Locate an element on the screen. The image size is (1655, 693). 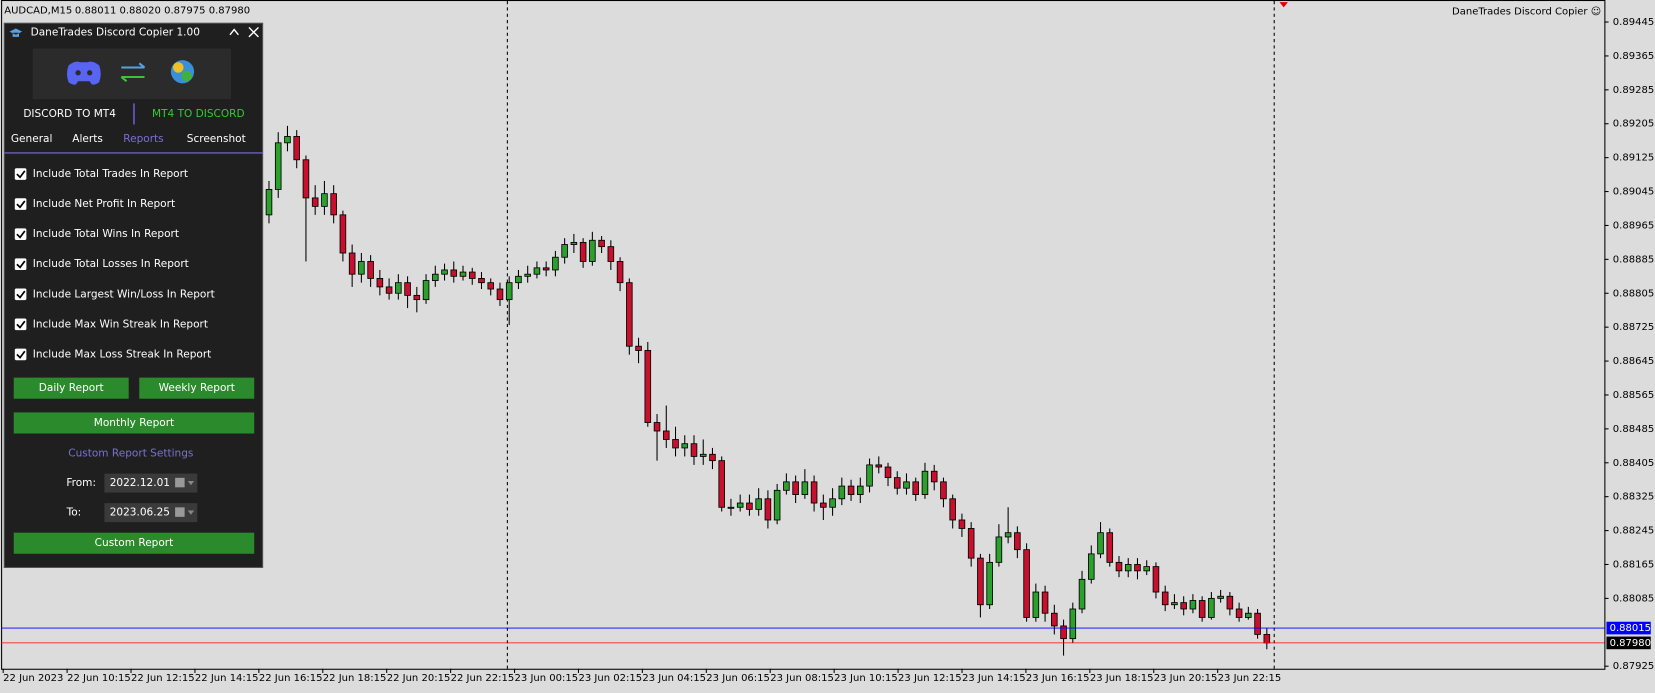
y-tick-label: 0.88645 is located at coordinates (1633, 361).